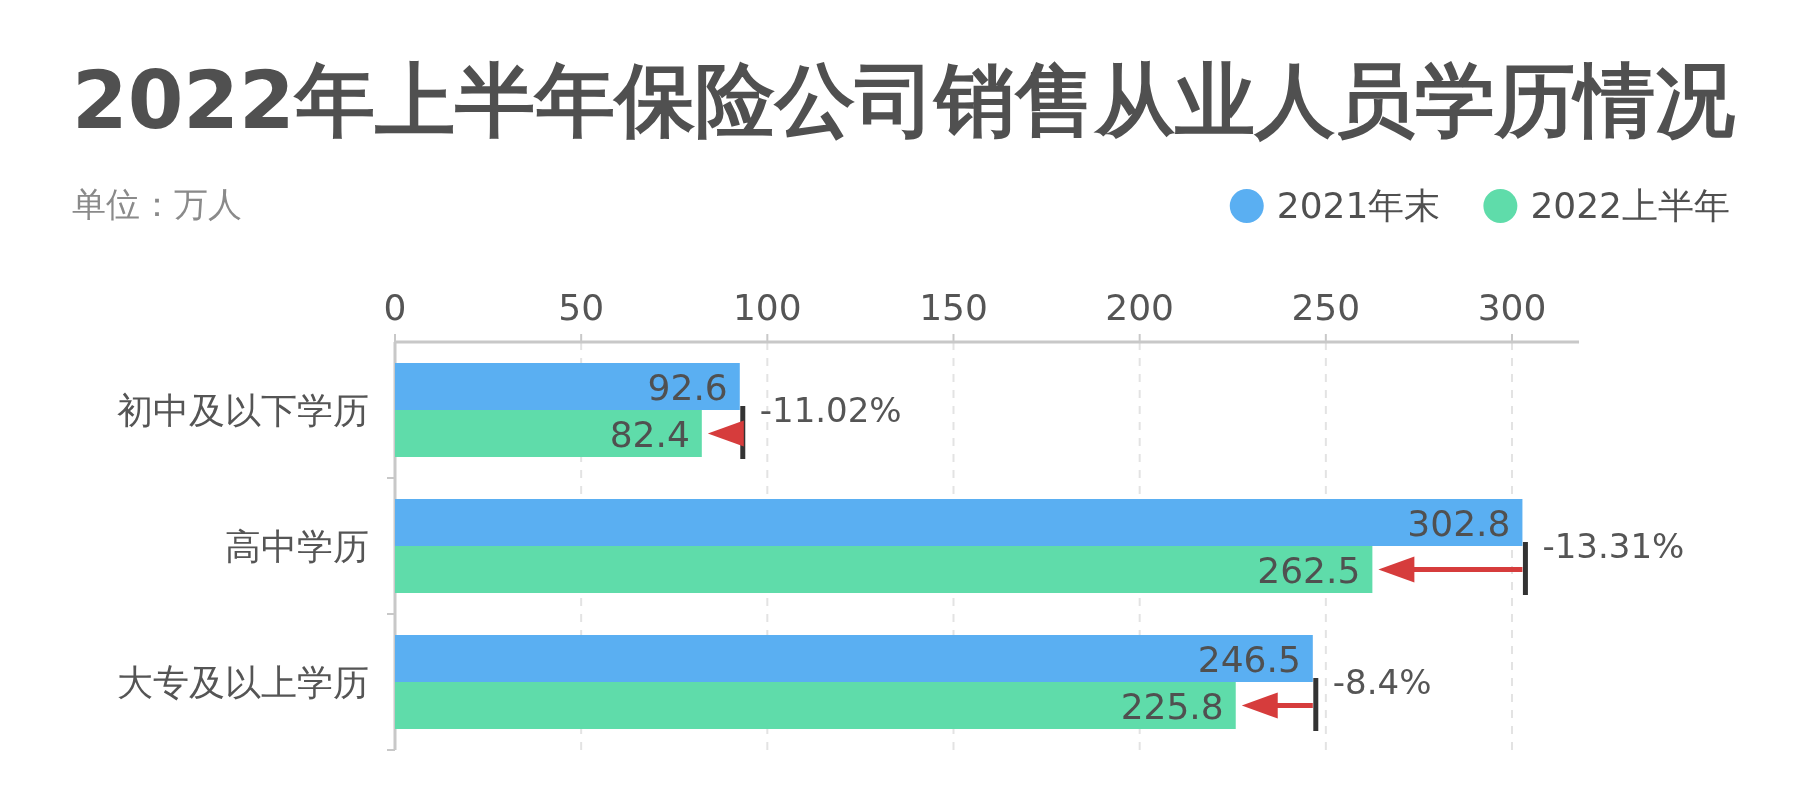  Describe the element at coordinates (157, 204) in the screenshot. I see `chart-subtitle: 单位：万人` at that location.